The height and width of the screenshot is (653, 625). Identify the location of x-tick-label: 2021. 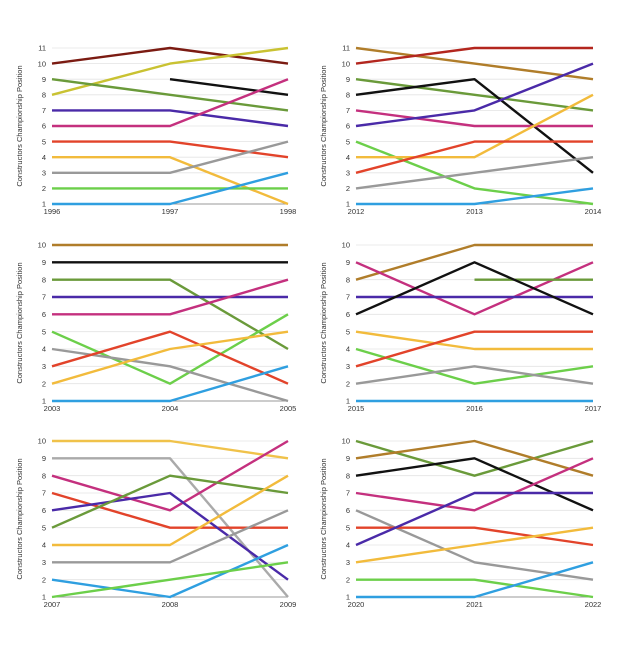
(474, 604).